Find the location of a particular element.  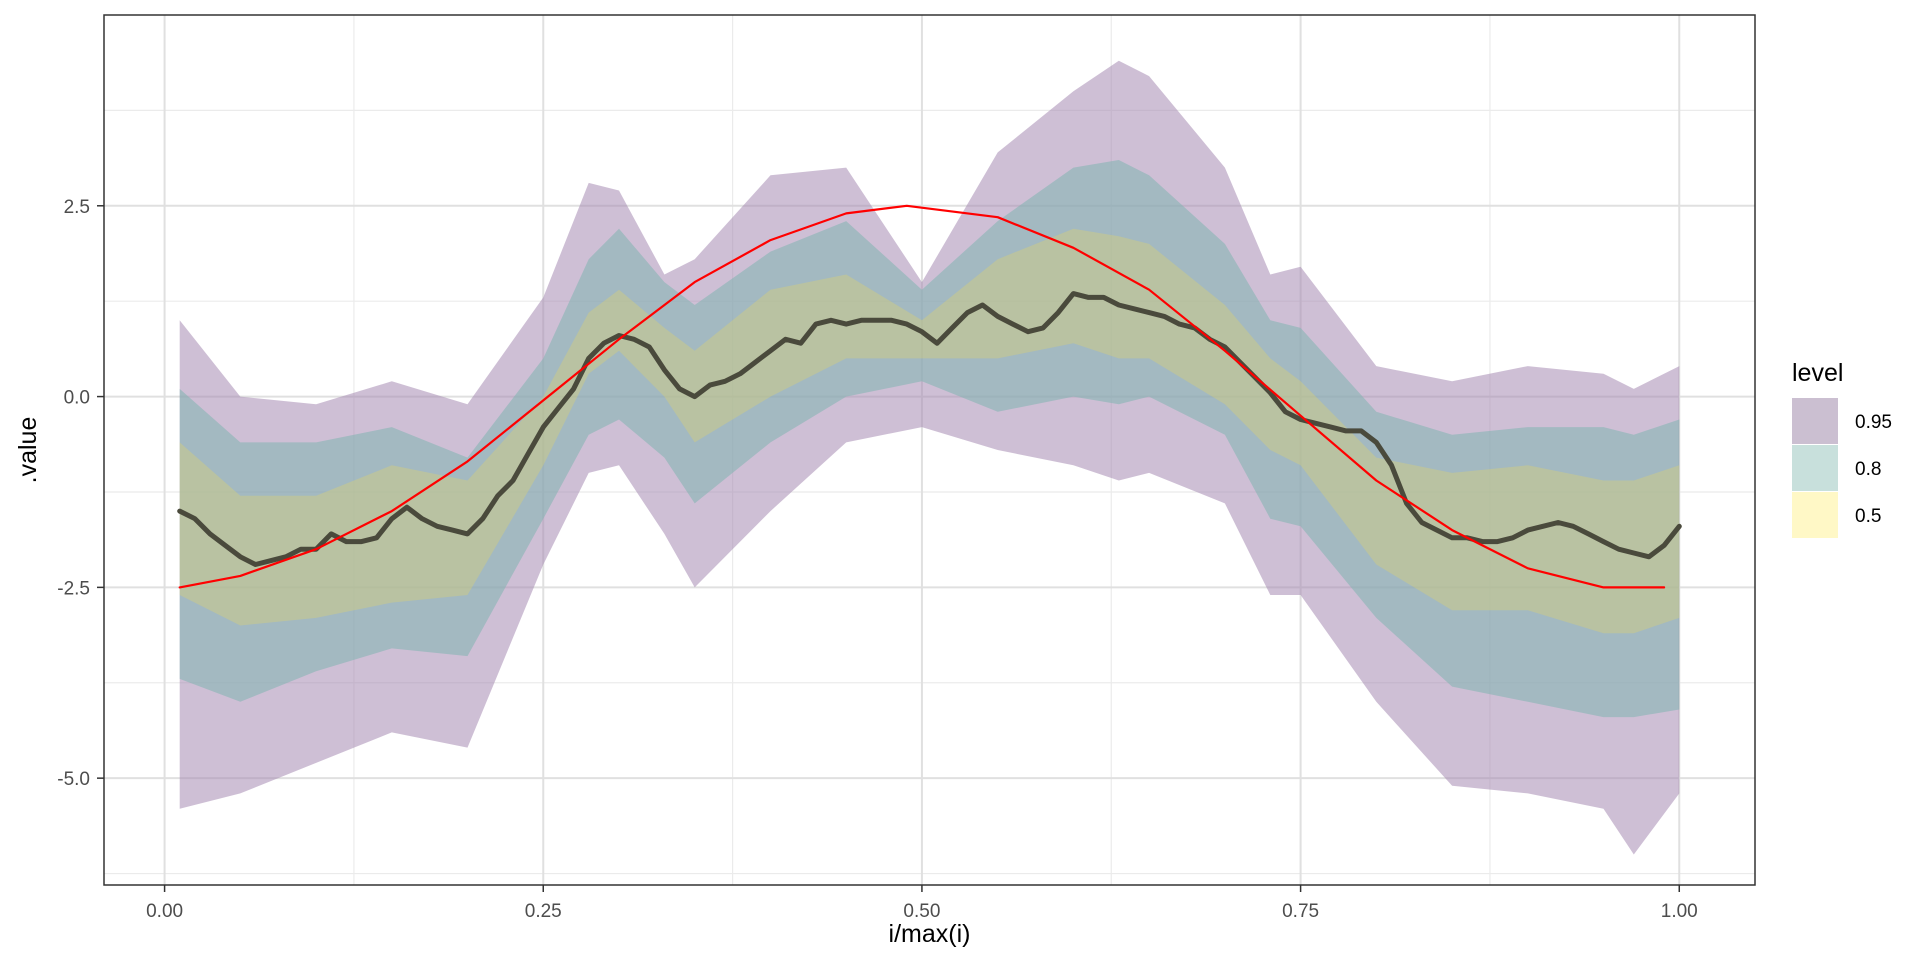

x-axis: 0.00 0.25 0.50 0.75 1.00 is located at coordinates (922, 903).